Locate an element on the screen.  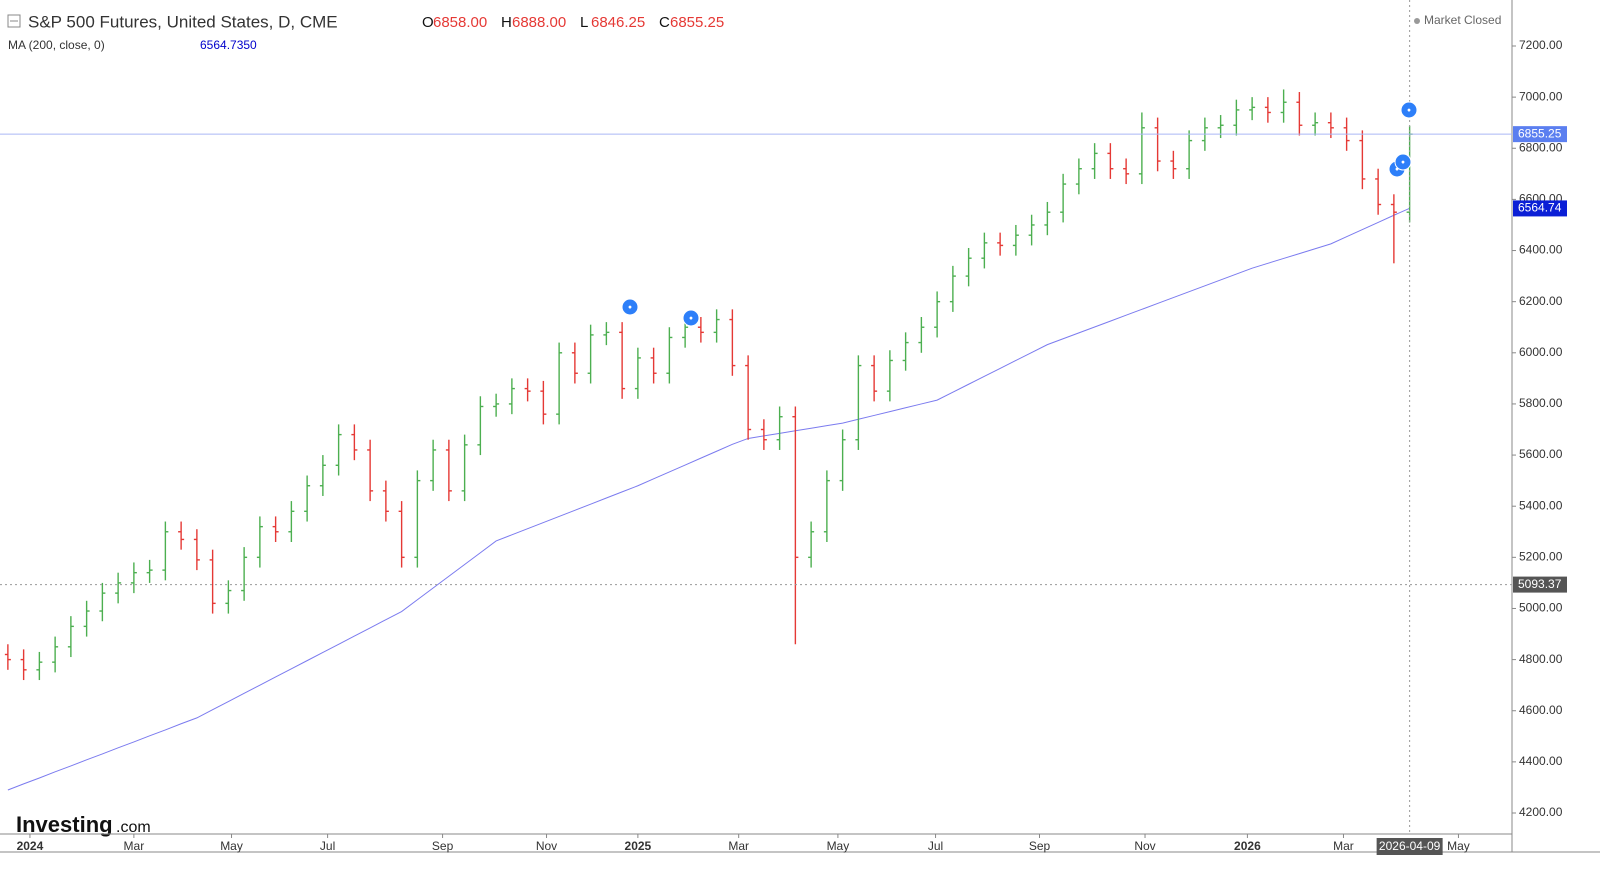
x-tick-label: 2026 is located at coordinates (1247, 846).